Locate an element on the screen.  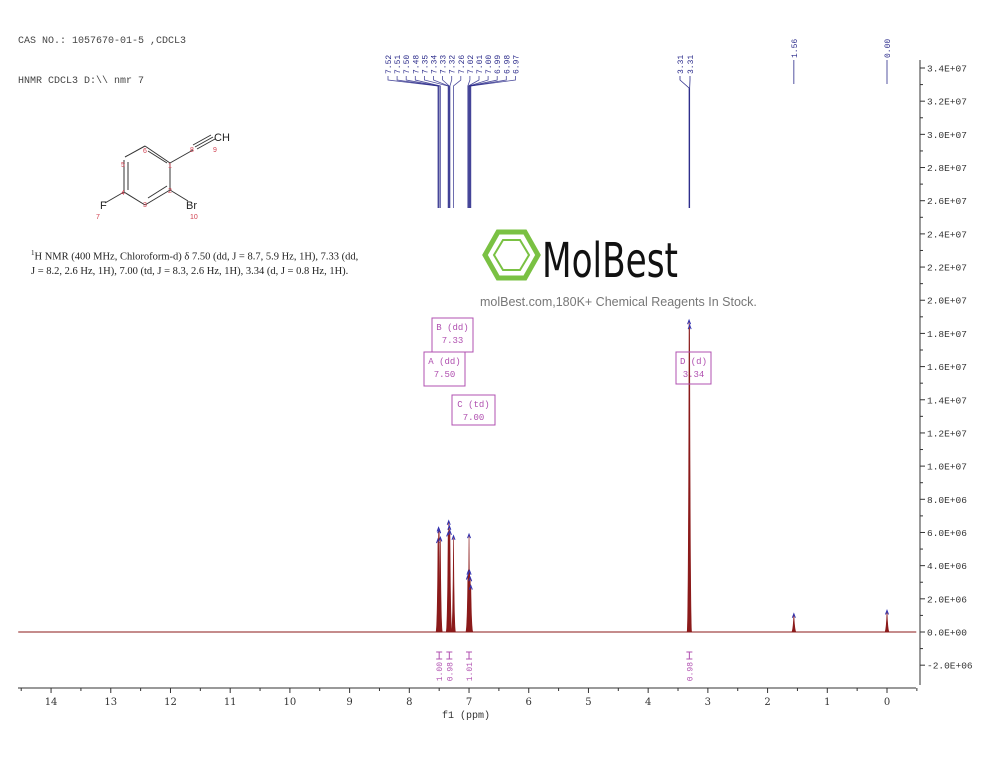
atom-F: F is located at coordinates (103, 206).